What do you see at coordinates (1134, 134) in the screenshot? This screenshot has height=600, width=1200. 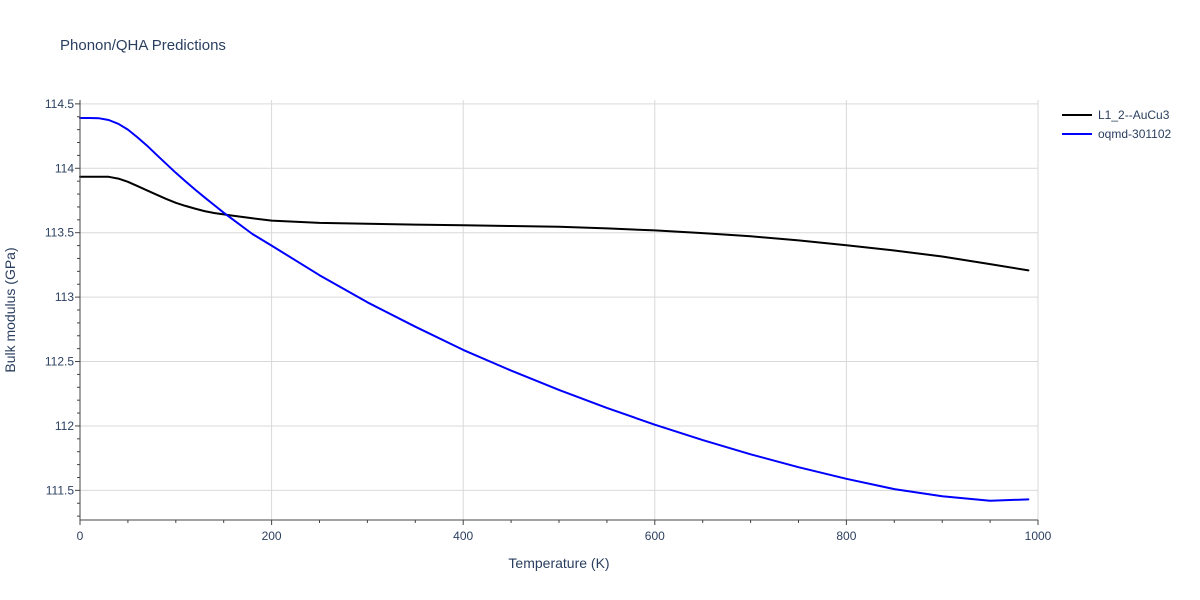 I see `legend-label: oqmd-301102` at bounding box center [1134, 134].